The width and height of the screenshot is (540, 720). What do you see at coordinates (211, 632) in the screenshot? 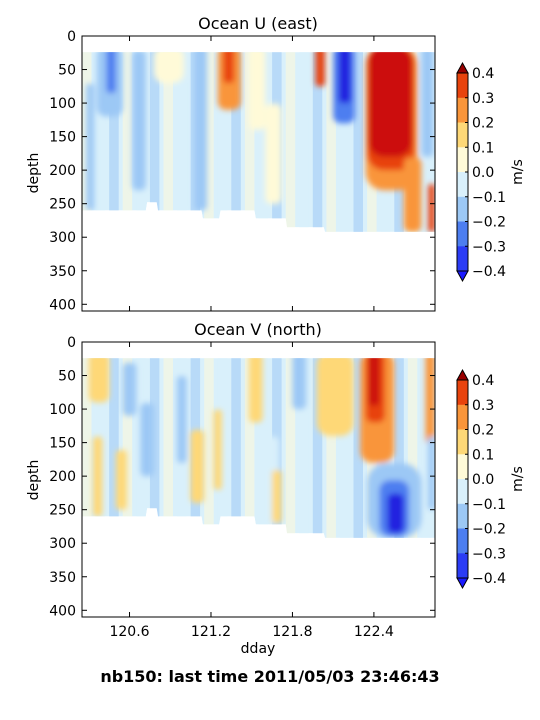
I see `xtick-label: 121.2` at bounding box center [211, 632].